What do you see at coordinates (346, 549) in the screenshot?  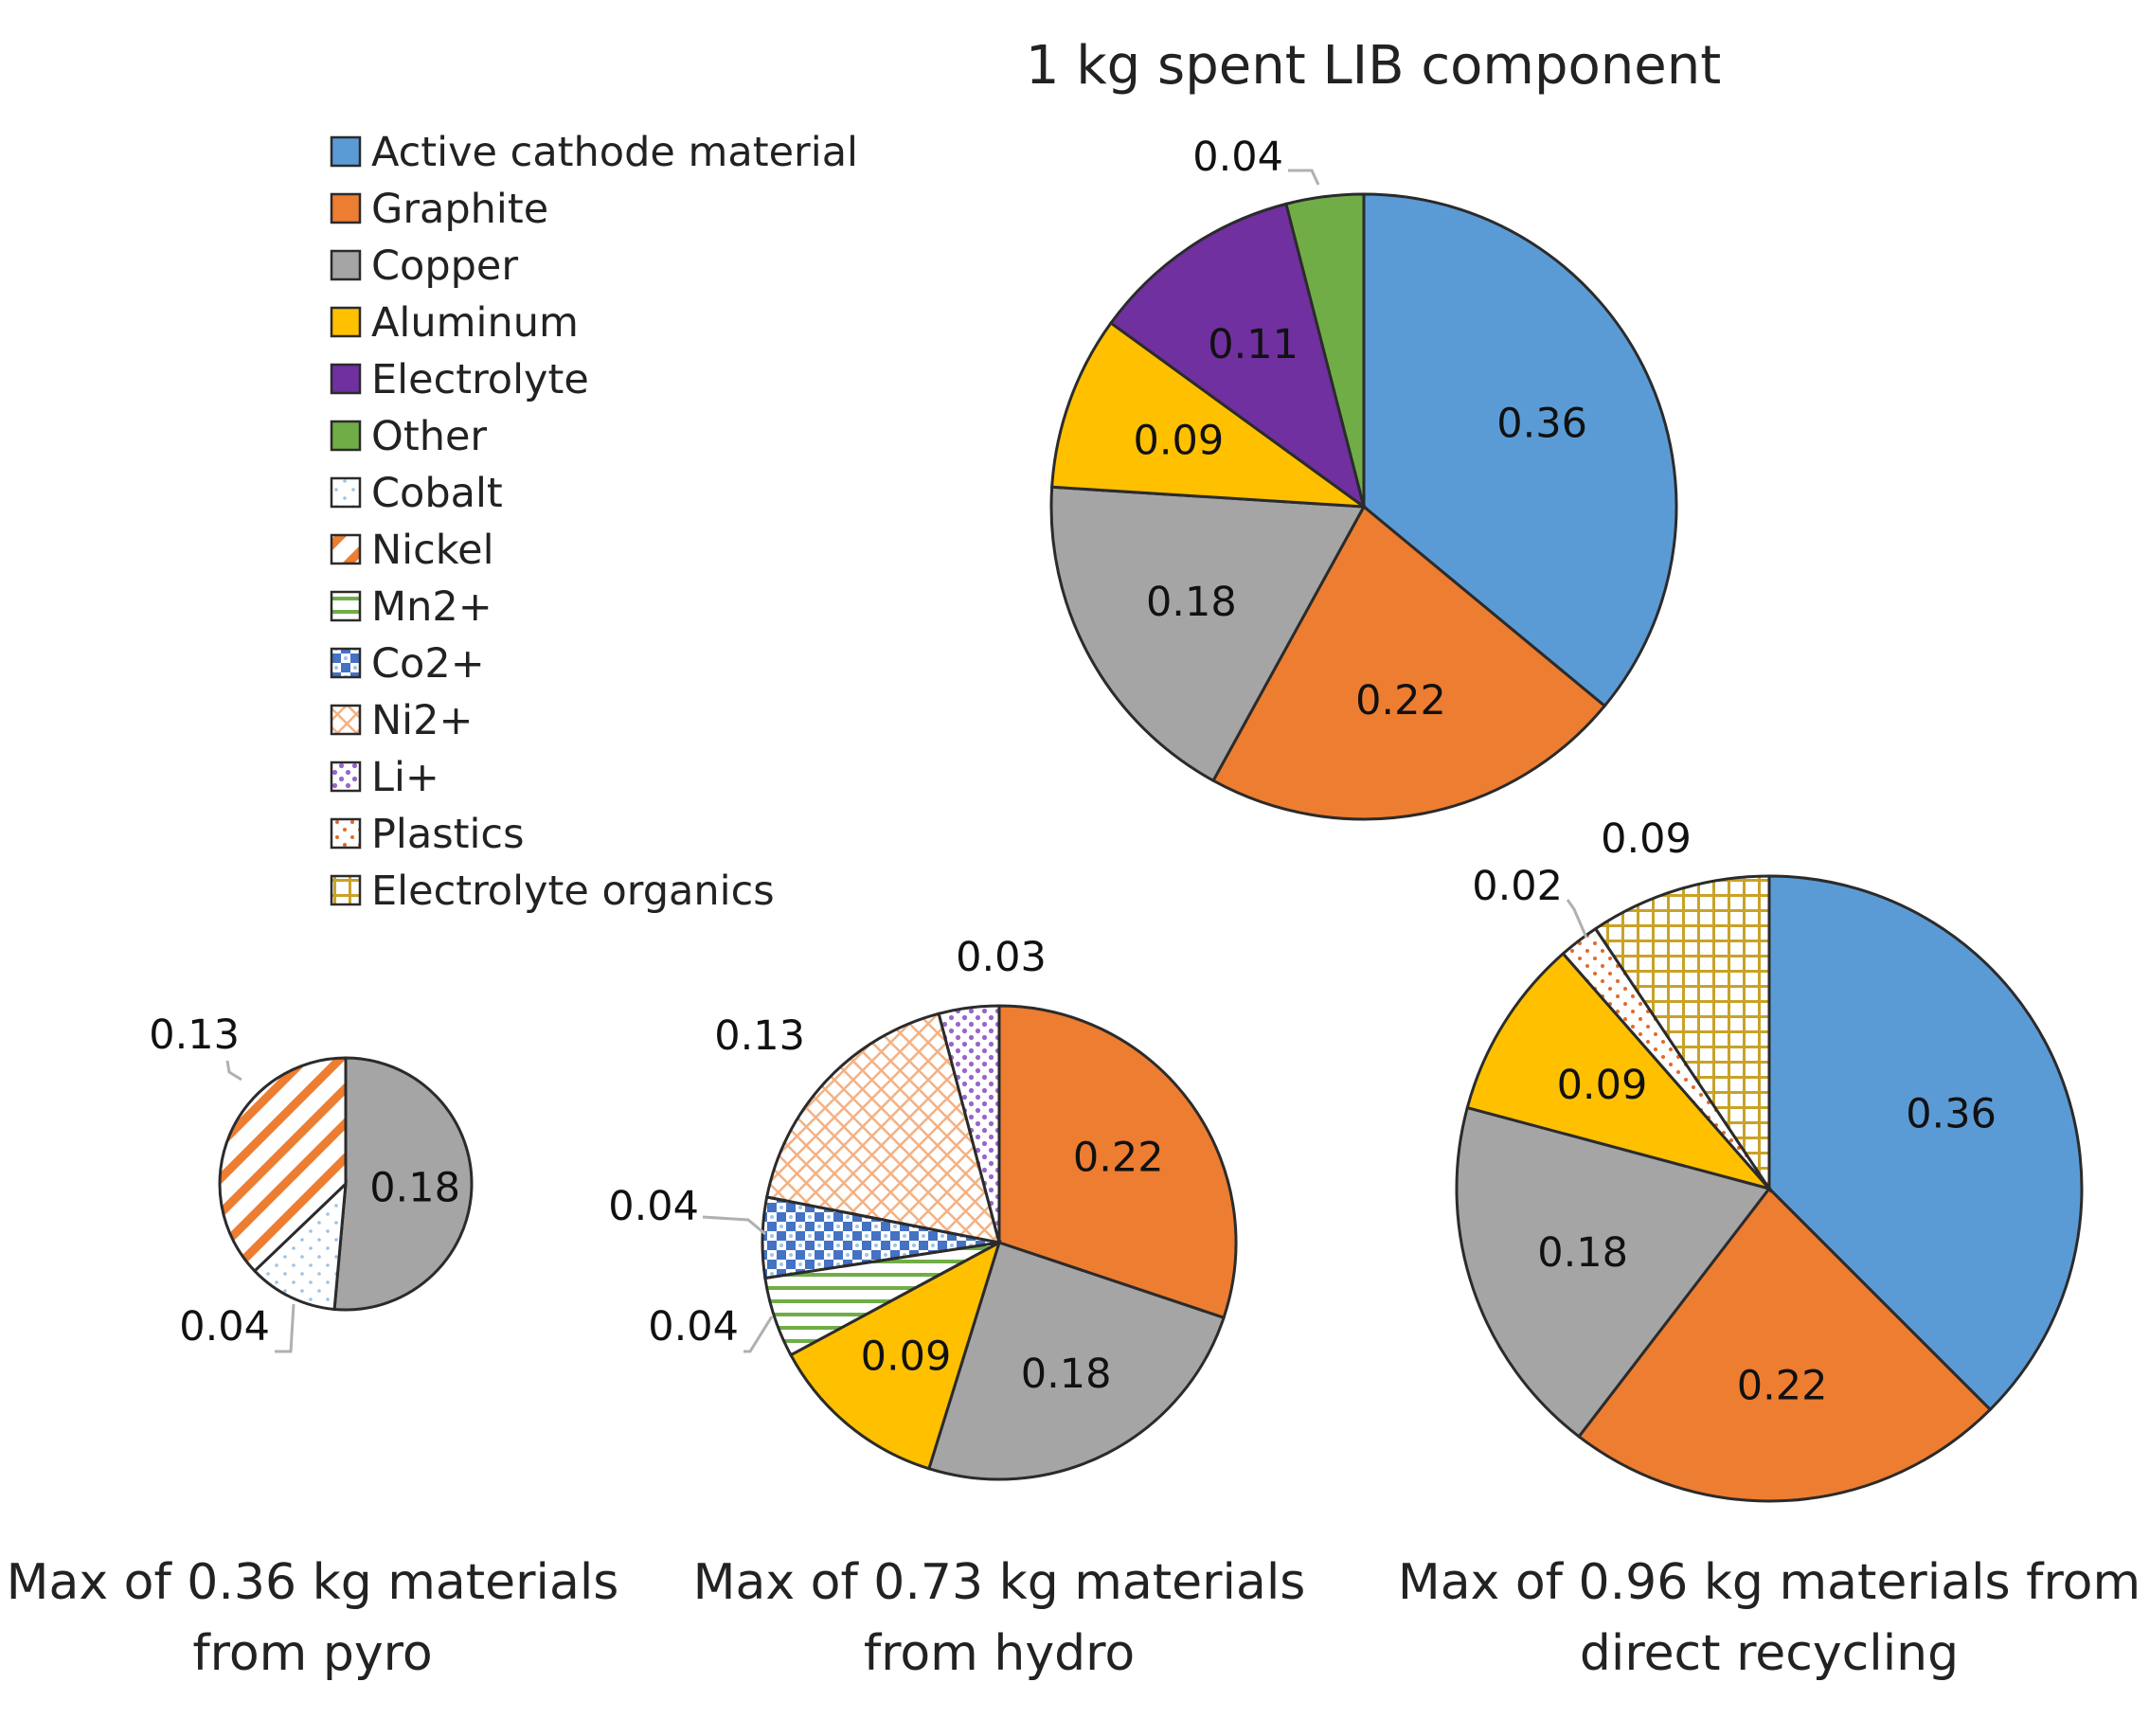 I see `legend-swatch-nickel` at bounding box center [346, 549].